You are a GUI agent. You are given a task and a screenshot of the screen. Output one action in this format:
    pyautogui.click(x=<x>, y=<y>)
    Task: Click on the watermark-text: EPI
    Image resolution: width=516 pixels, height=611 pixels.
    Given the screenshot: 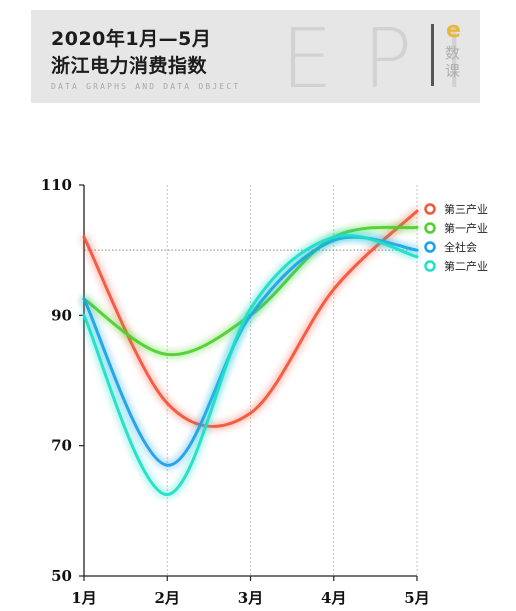 What is the action you would take?
    pyautogui.click(x=389, y=59)
    